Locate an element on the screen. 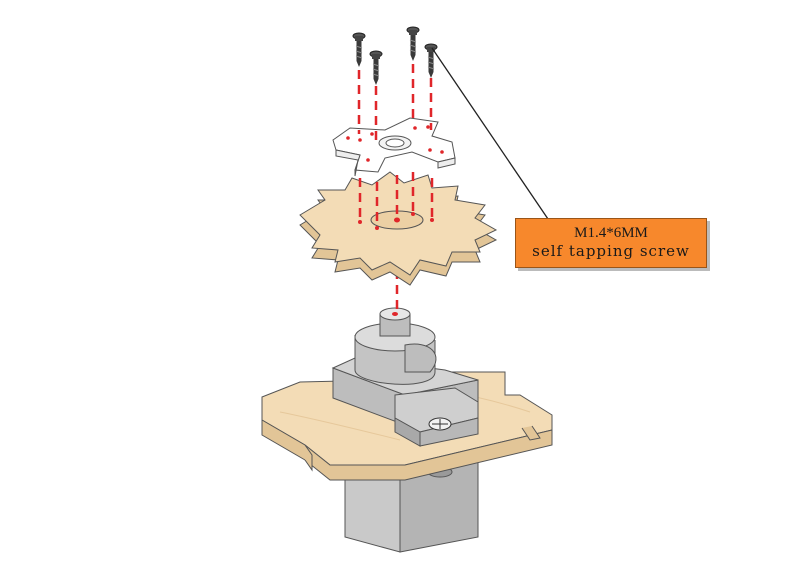 The width and height of the screenshot is (800, 565). guide-lines-screws-horn is located at coordinates (395, 102).